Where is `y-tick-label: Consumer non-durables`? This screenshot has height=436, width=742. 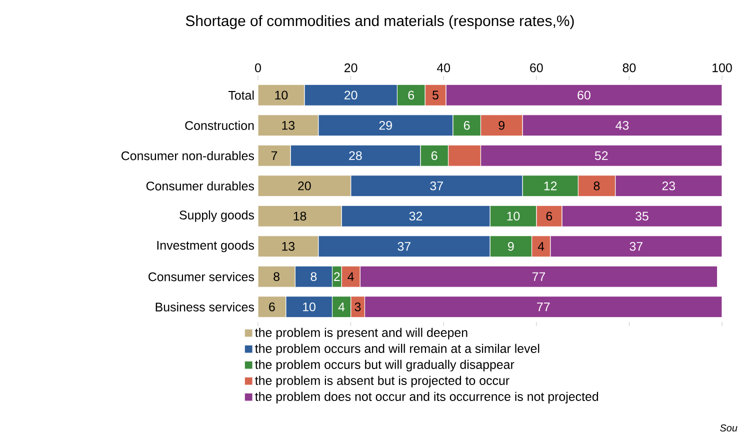 y-tick-label: Consumer non-durables is located at coordinates (188, 155).